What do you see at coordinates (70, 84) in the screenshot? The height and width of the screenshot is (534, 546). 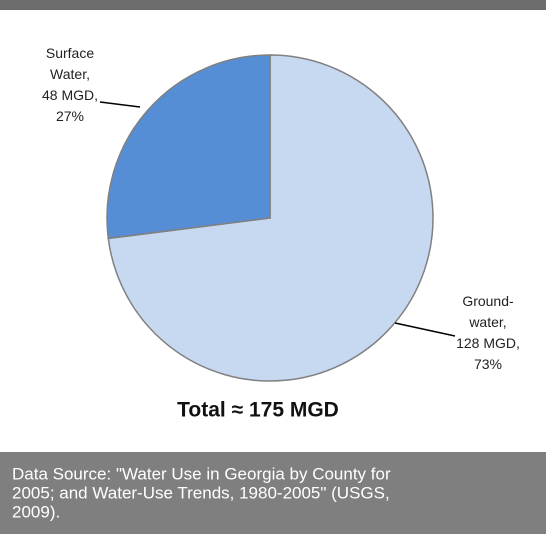 I see `data-label: Surface Water, 48 MGD, 27%` at bounding box center [70, 84].